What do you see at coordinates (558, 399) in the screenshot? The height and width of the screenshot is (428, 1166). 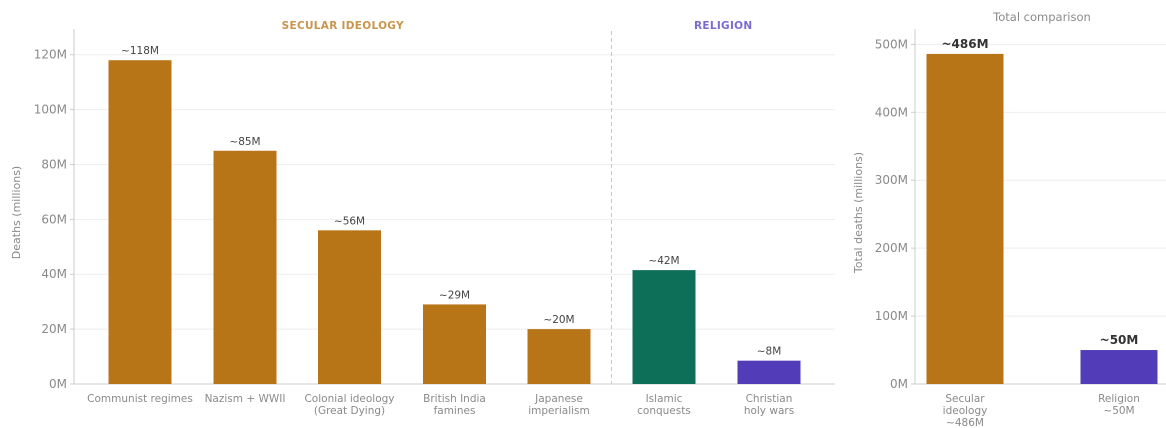 I see `left-x-category-label: Japanese` at bounding box center [558, 399].